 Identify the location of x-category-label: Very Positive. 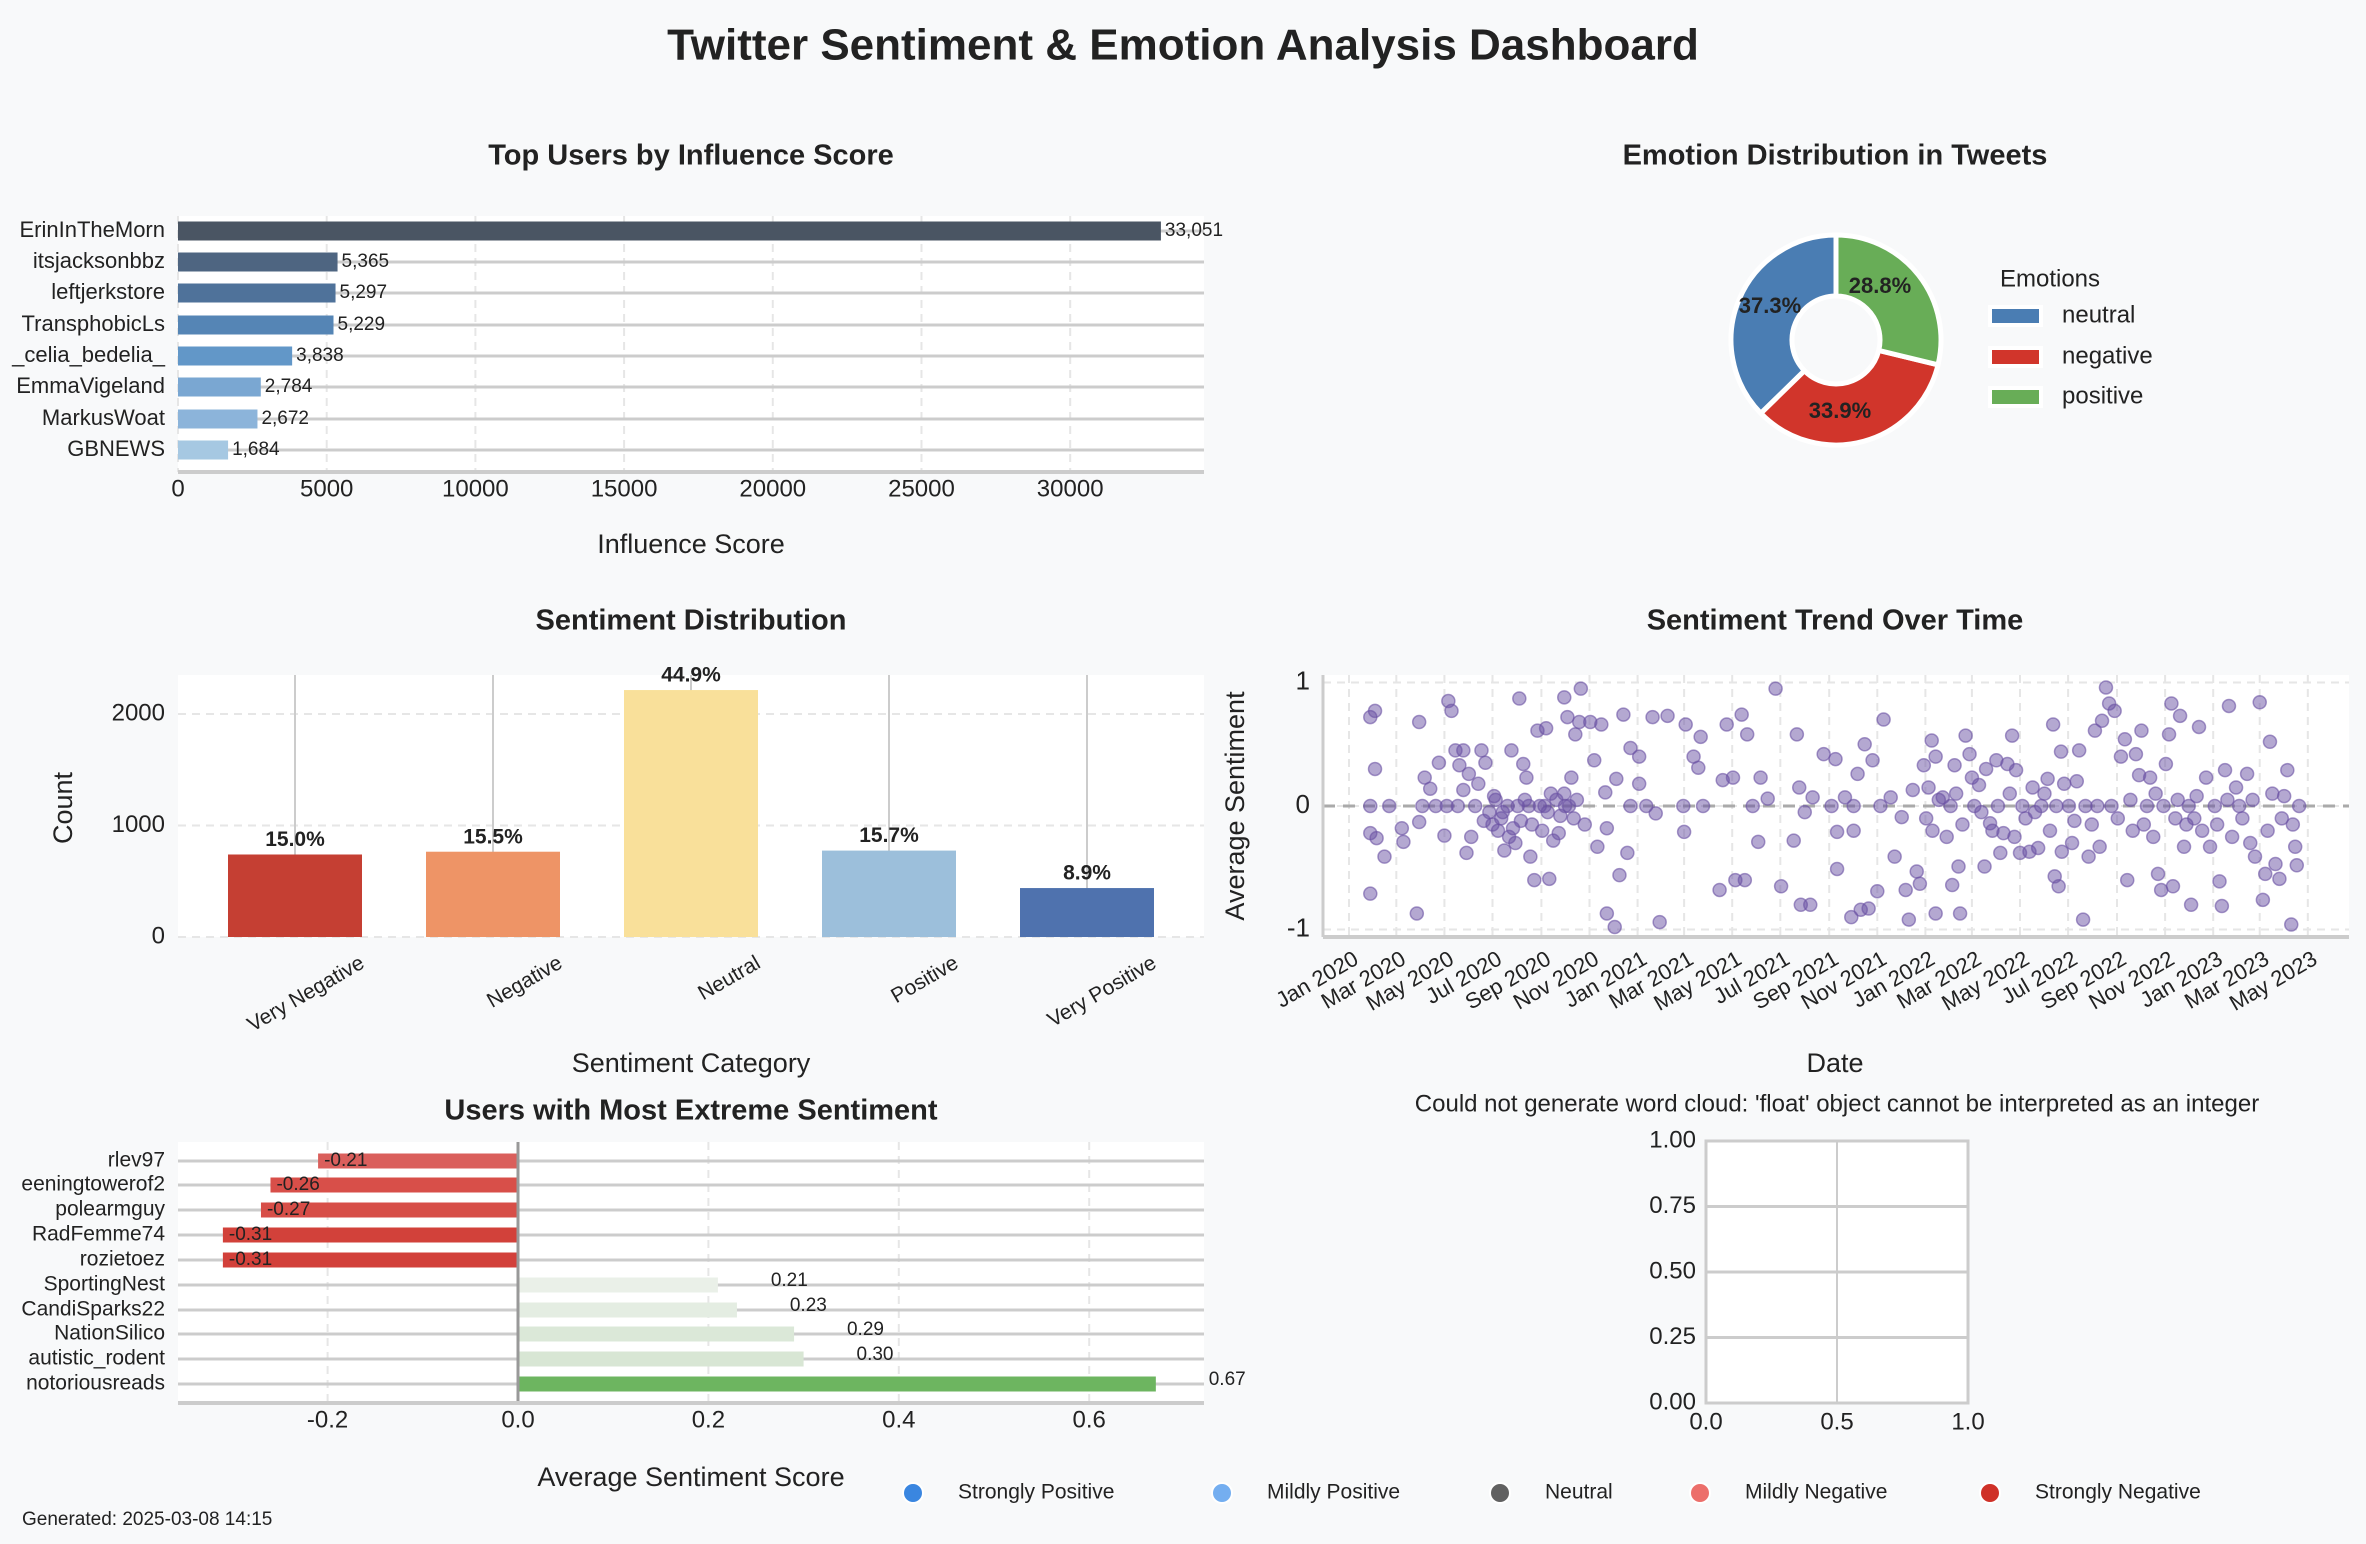
(1102, 991).